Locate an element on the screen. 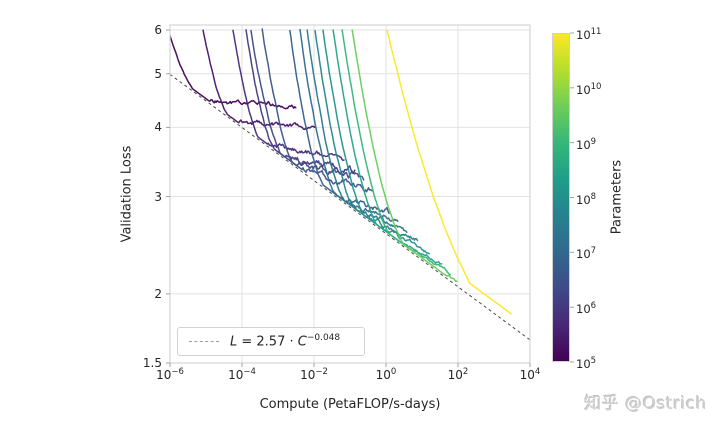  x-tick-label: 102 is located at coordinates (458, 374).